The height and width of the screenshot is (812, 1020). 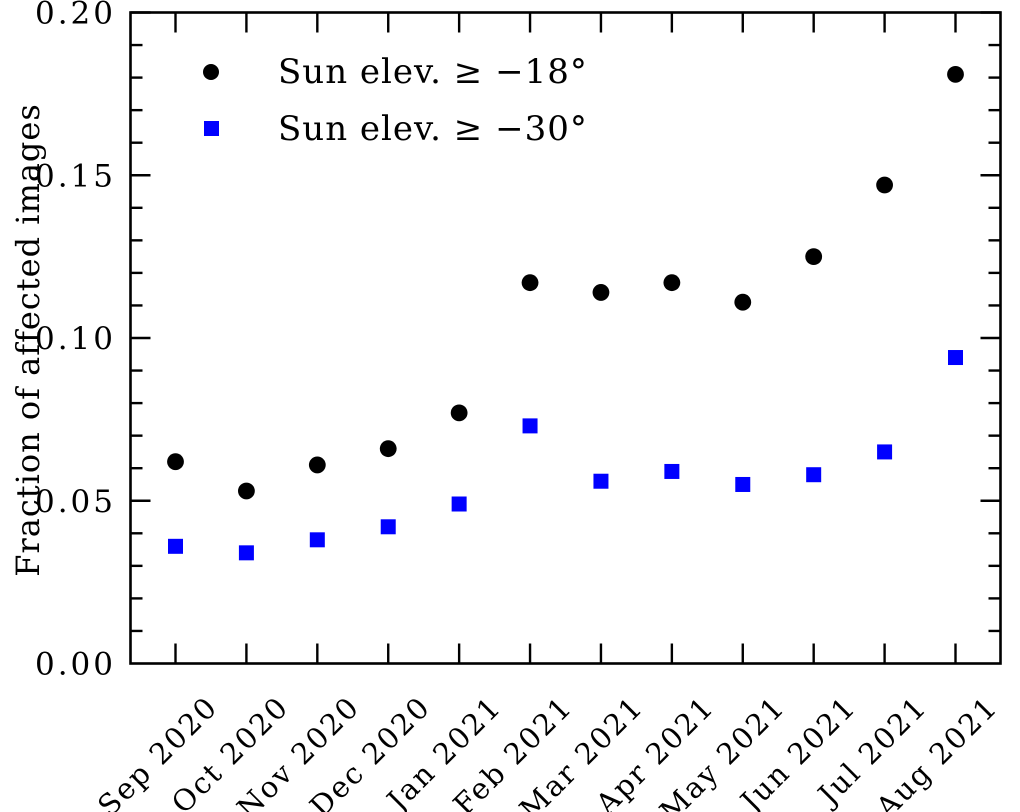 I want to click on legend-label-sun-elev-18: Sun elev. ≥ −18°, so click(x=433, y=71).